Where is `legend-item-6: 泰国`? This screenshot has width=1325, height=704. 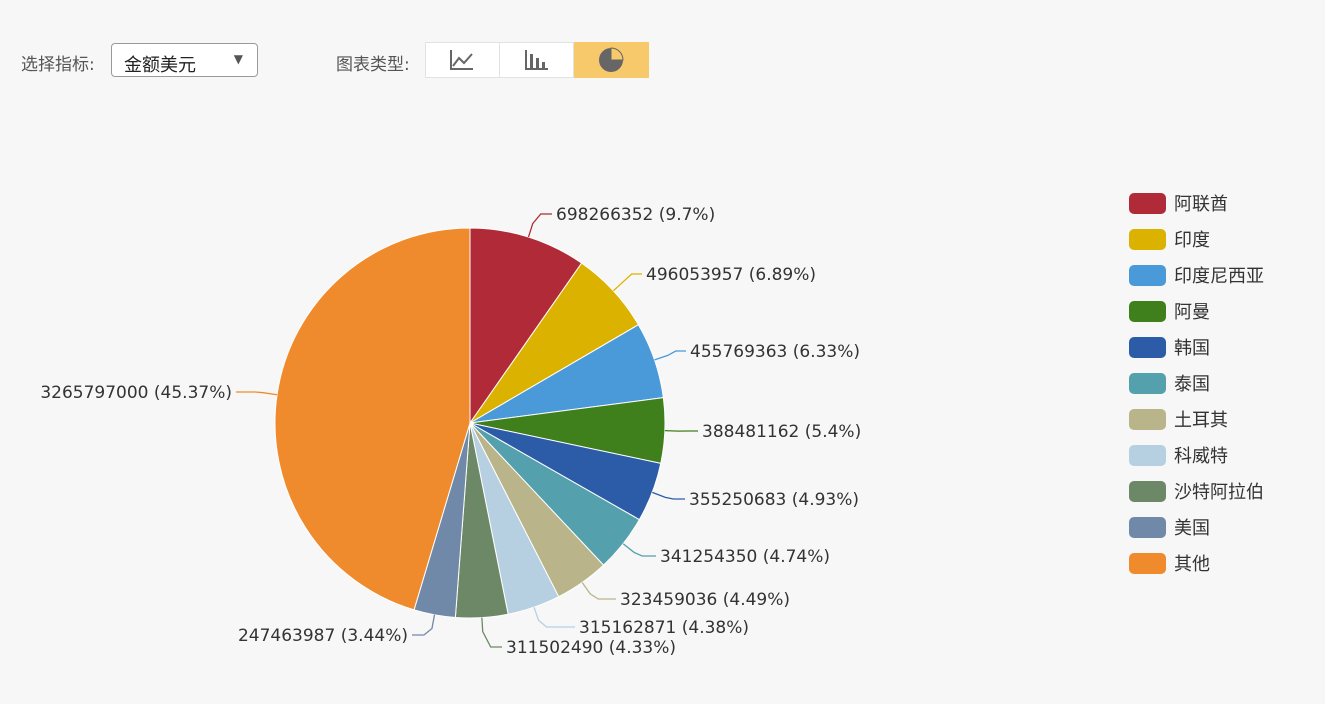
legend-item-6: 泰国 is located at coordinates (1196, 383).